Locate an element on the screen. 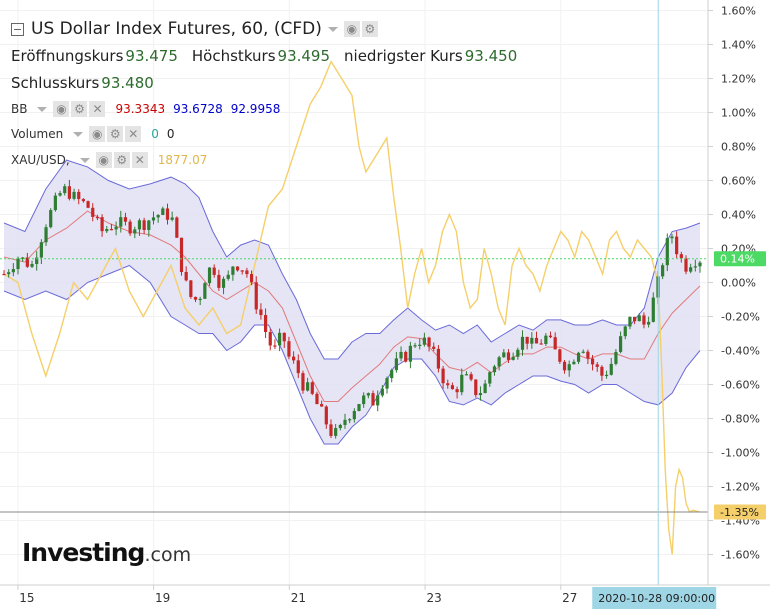  bb-name: BB is located at coordinates (19, 109).